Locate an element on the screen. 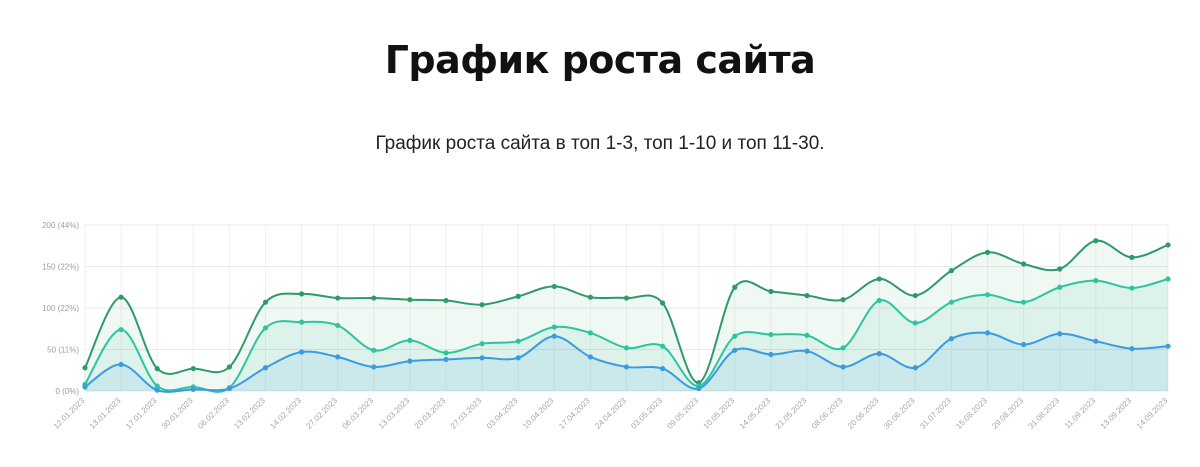  x-tick-label: 30.06.2023 is located at coordinates (899, 413).